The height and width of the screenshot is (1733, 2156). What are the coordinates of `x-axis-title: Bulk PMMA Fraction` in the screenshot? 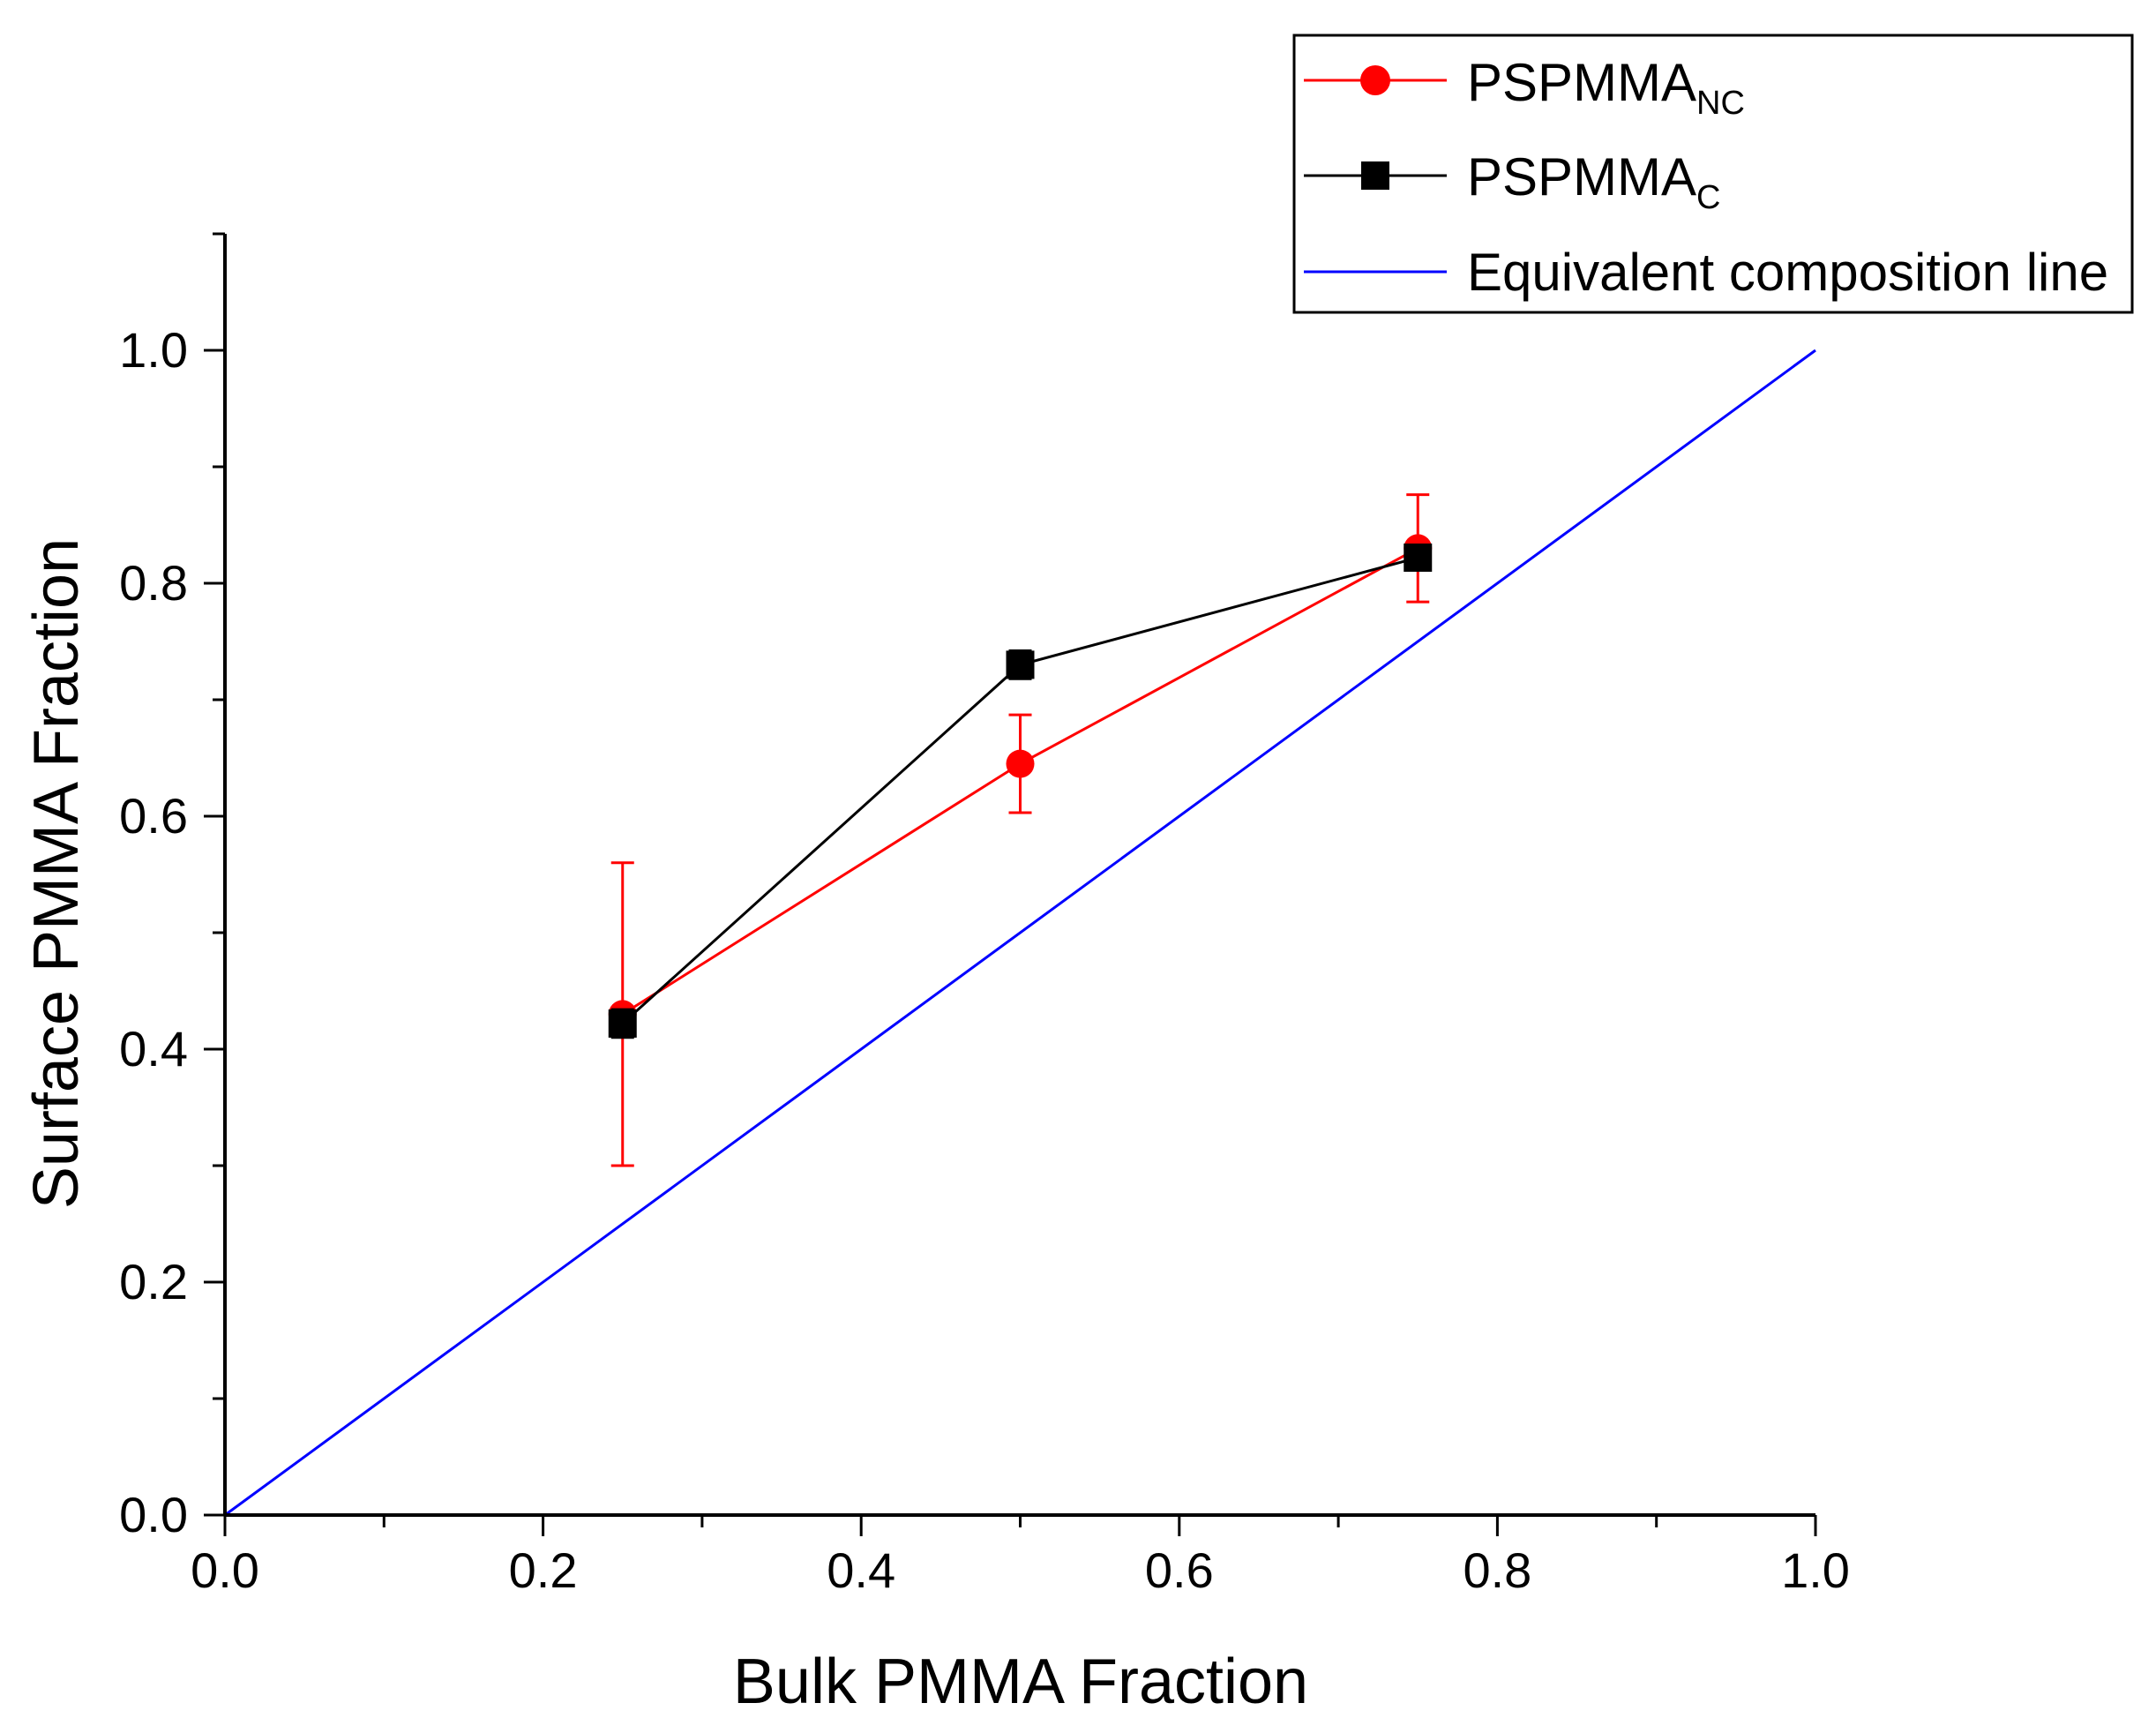 It's located at (1020, 1682).